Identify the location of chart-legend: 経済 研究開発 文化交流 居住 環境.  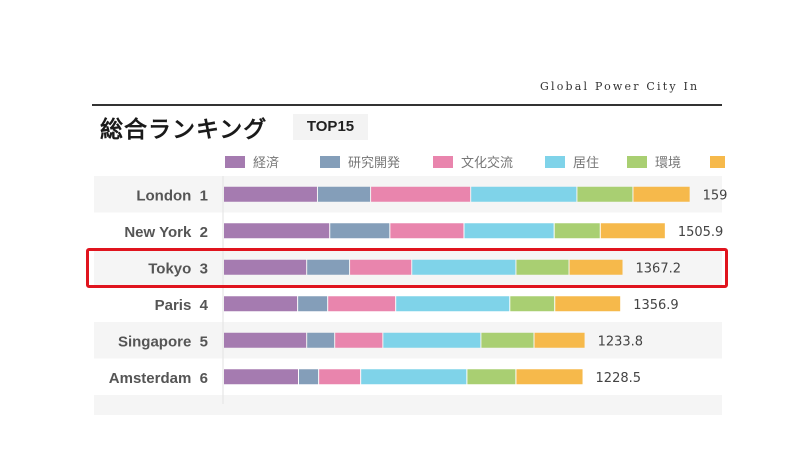
(475, 161).